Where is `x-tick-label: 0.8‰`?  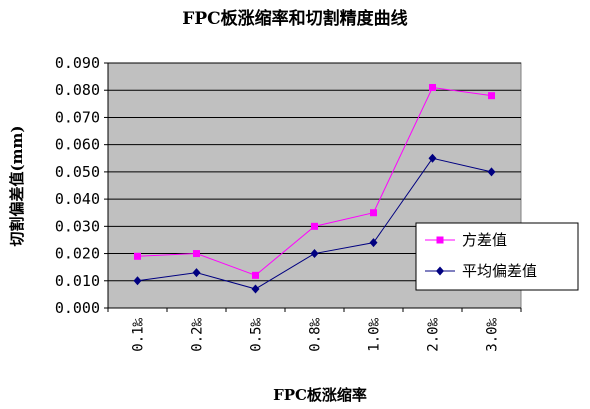 x-tick-label: 0.8‰ is located at coordinates (316, 334).